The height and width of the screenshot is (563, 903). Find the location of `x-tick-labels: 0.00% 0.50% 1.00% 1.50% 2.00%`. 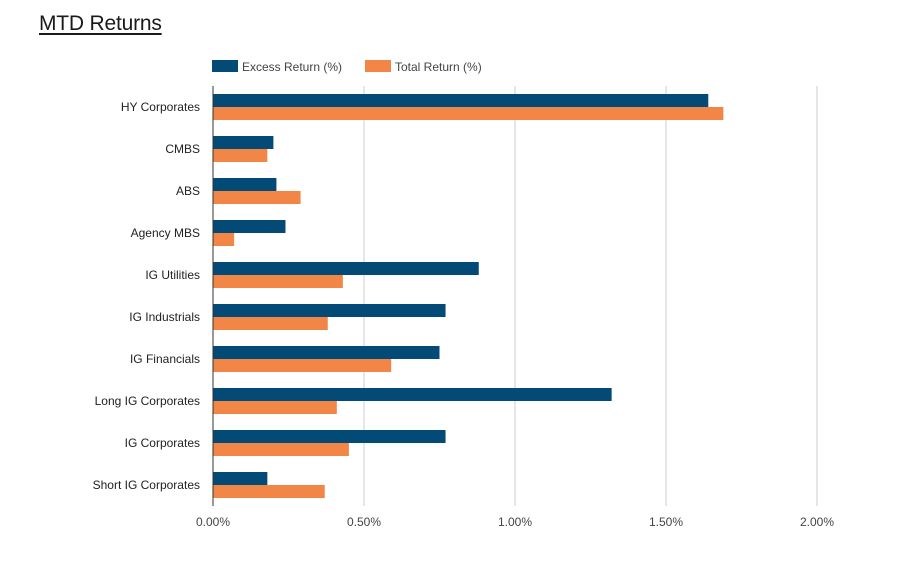

x-tick-labels: 0.00% 0.50% 1.00% 1.50% 2.00% is located at coordinates (515, 522).